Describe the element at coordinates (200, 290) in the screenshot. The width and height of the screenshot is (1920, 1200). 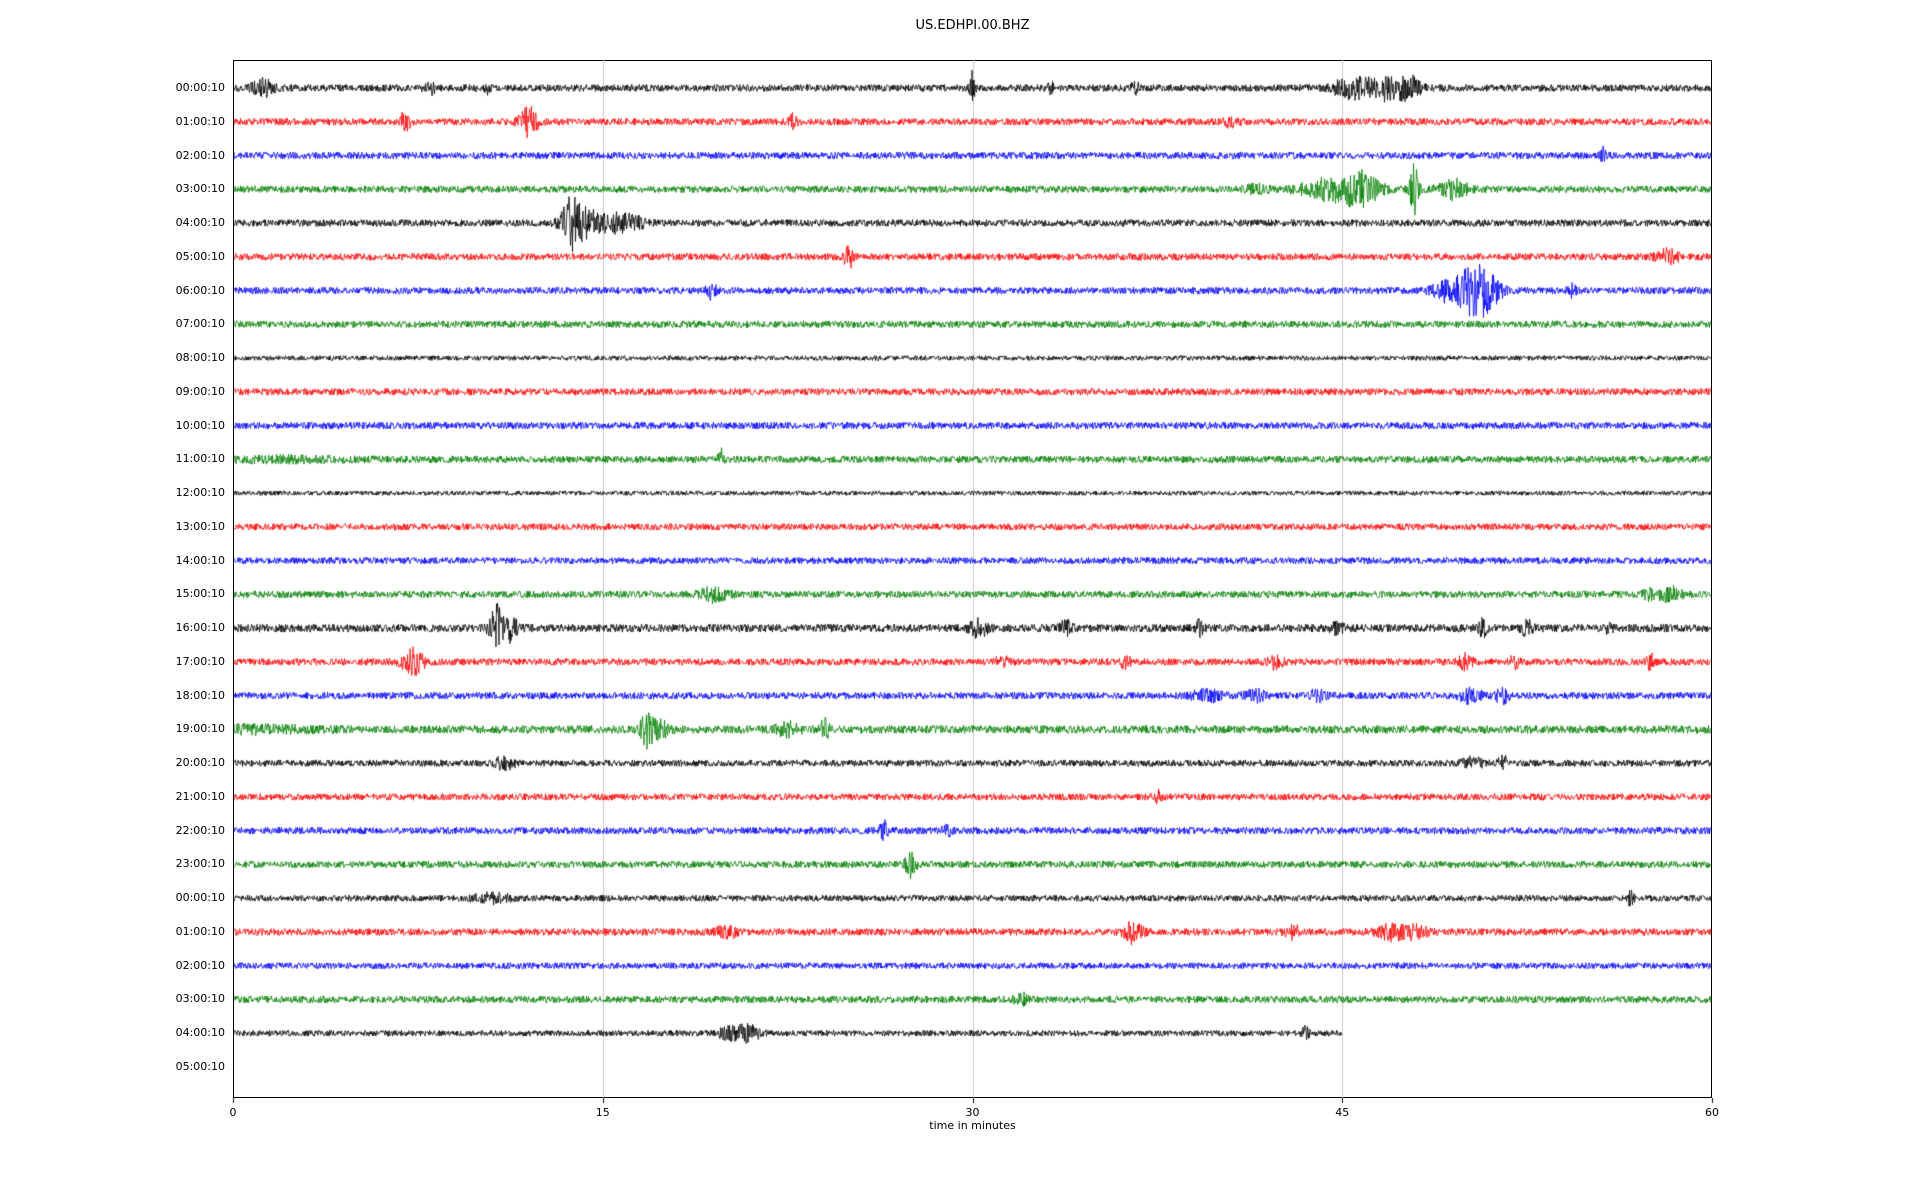
I see `row-time-label: 06:00:10` at that location.